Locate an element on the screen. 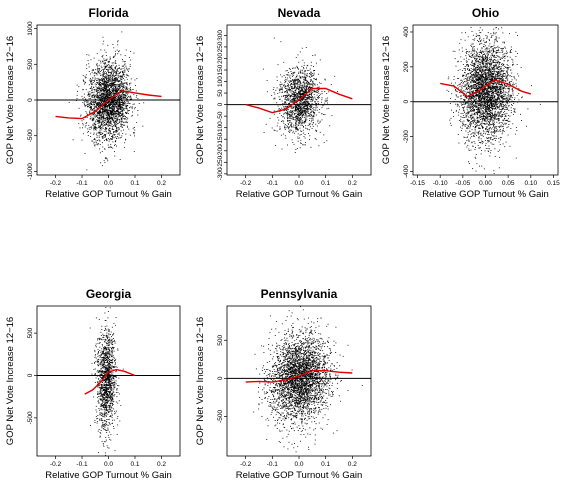 Image resolution: width=561 pixels, height=483 pixels. x-axis-label: Relative GOP Turnout % Gain is located at coordinates (299, 194).